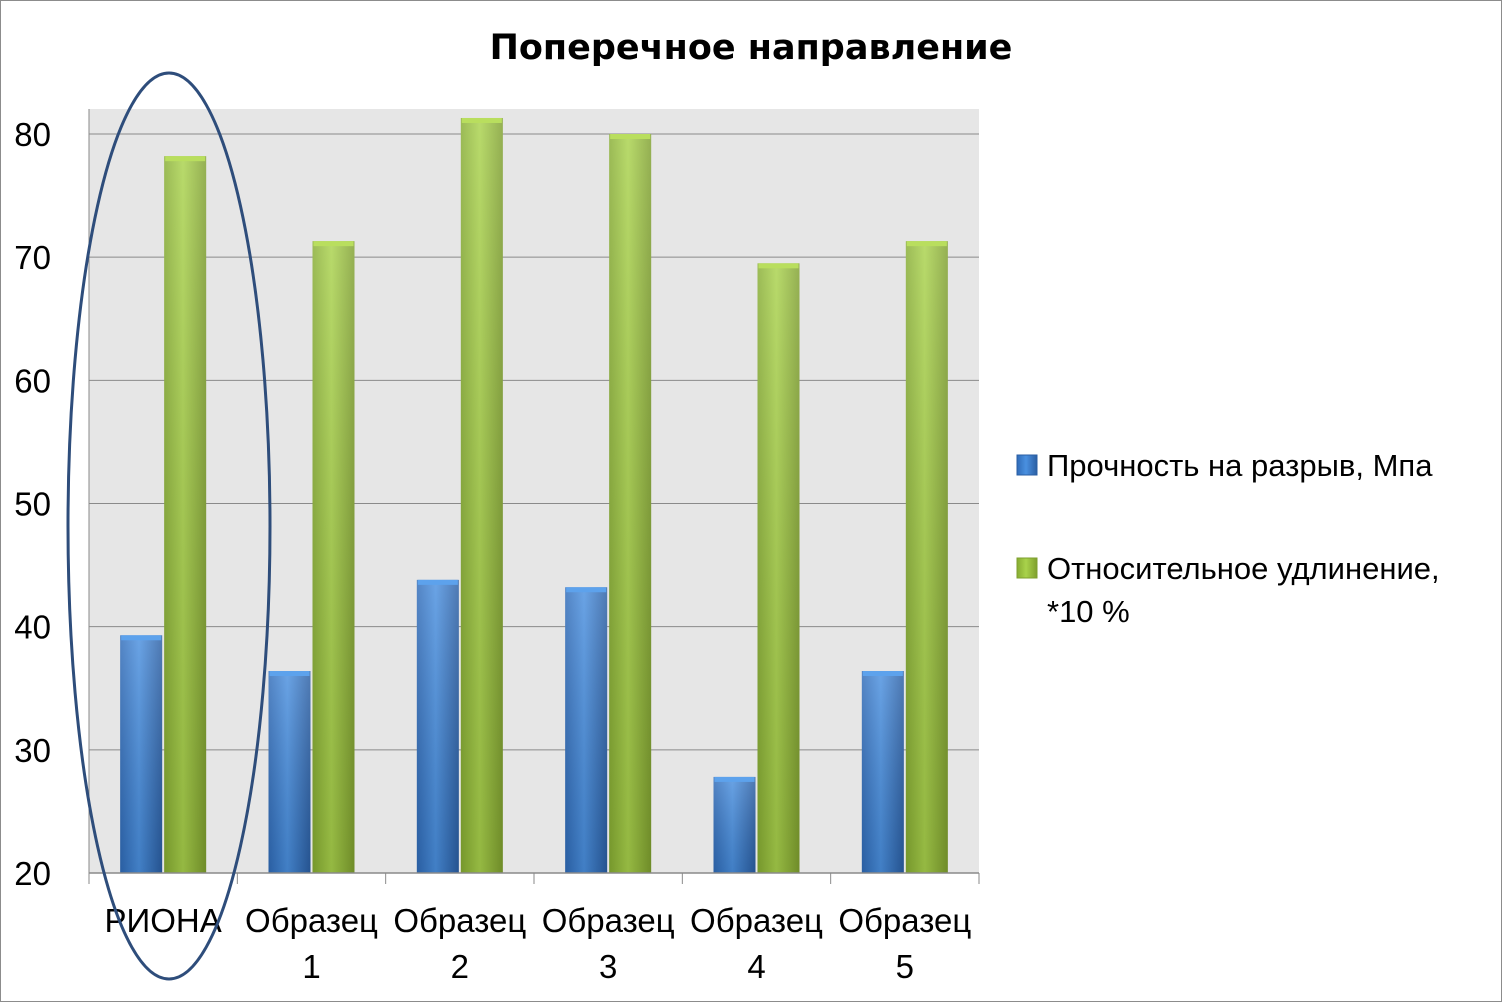  Describe the element at coordinates (1240, 465) in the screenshot. I see `legend-label: Прочность на разрыв, Мпа` at that location.